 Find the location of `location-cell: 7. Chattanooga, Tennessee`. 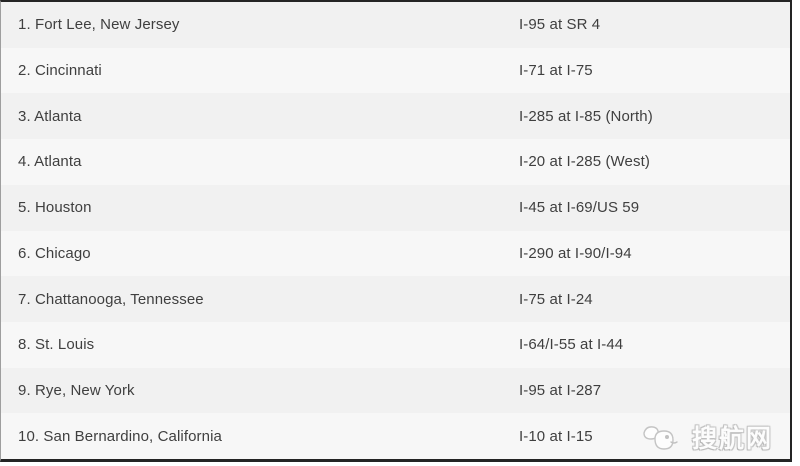

location-cell: 7. Chattanooga, Tennessee is located at coordinates (111, 299).